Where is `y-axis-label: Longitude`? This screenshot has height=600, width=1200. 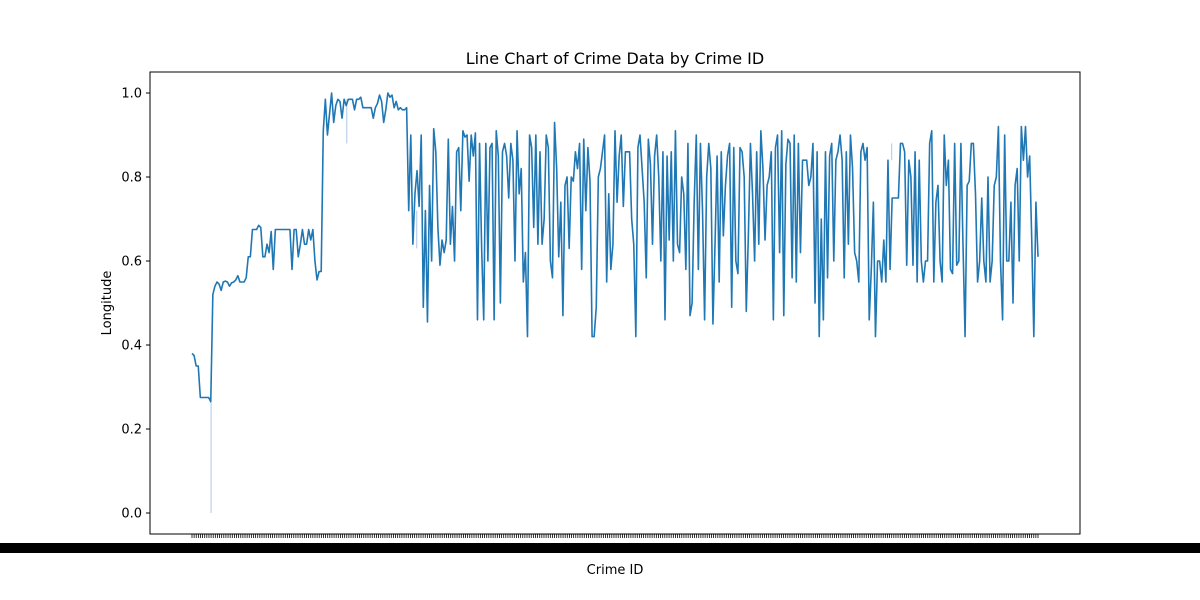
y-axis-label: Longitude is located at coordinates (107, 303).